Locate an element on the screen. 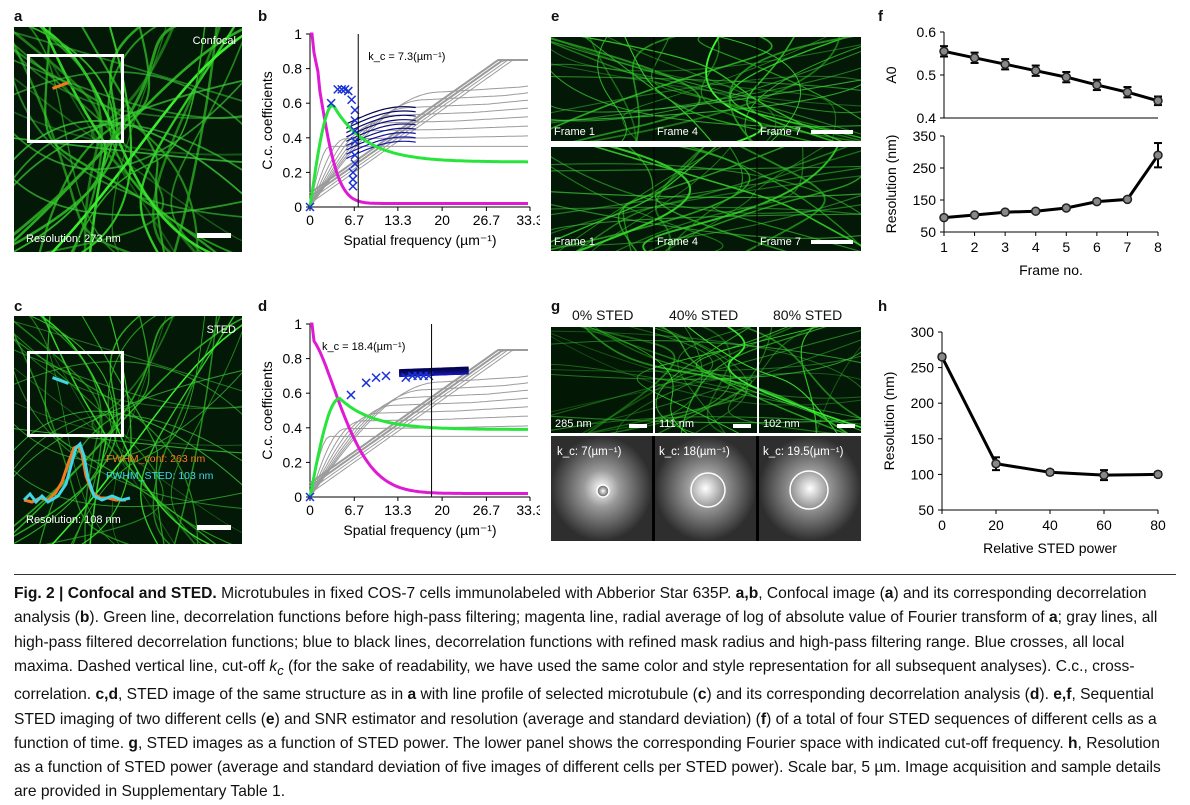 Image resolution: width=1190 pixels, height=805 pixels. resolution-label: Resolution: 273 nm is located at coordinates (73, 239).